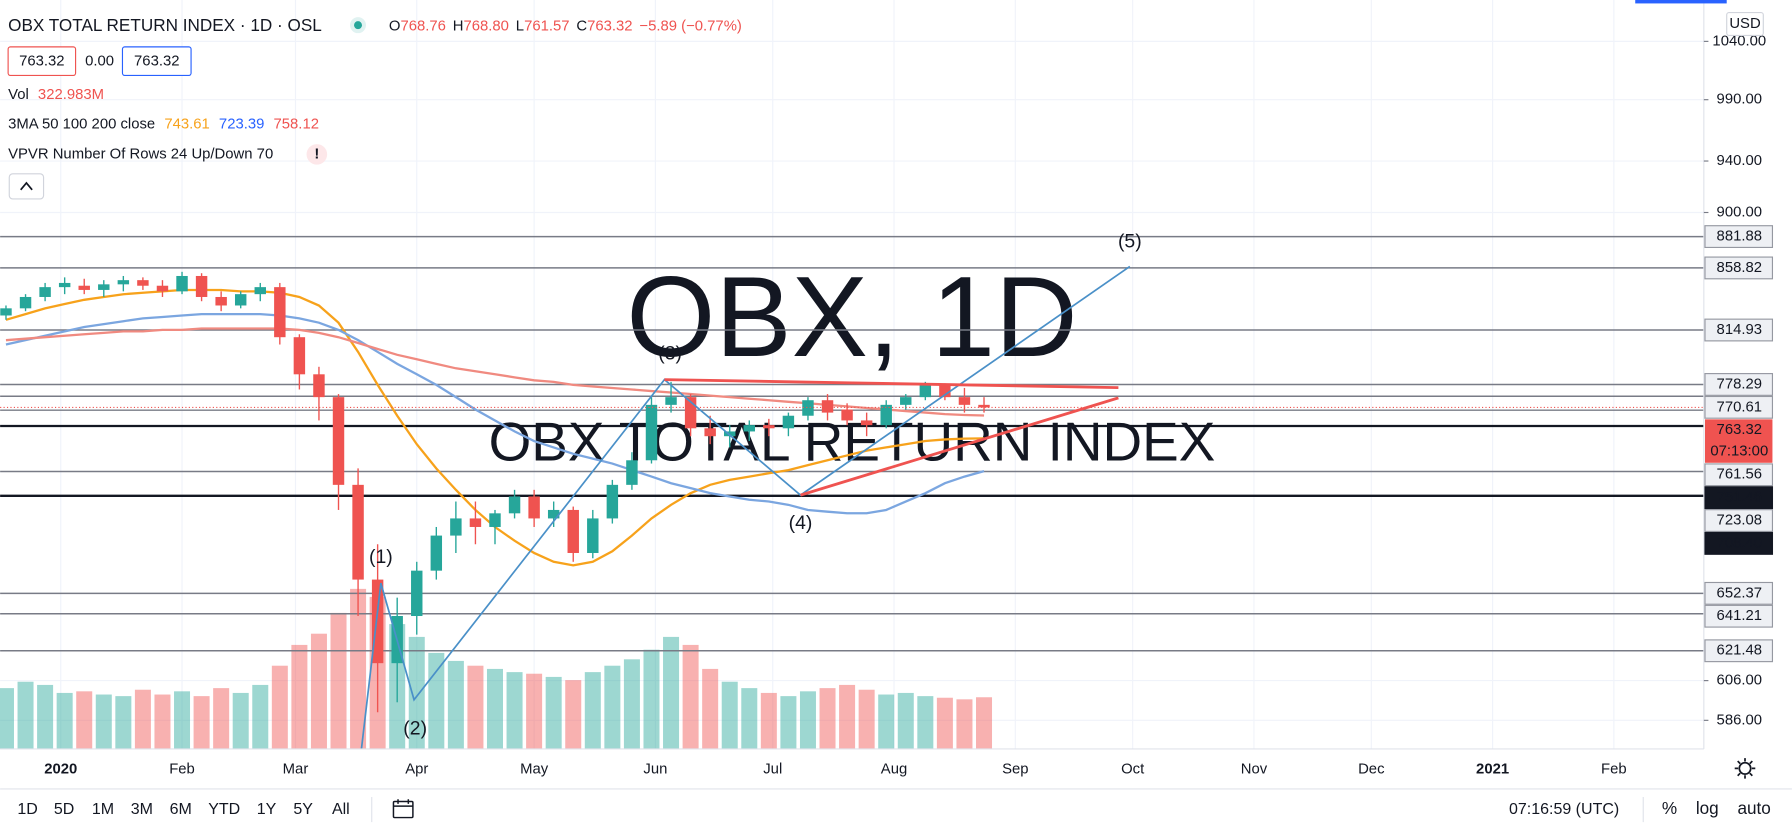 This screenshot has height=837, width=1792. Describe the element at coordinates (64, 809) in the screenshot. I see `interval-button: 5D` at that location.